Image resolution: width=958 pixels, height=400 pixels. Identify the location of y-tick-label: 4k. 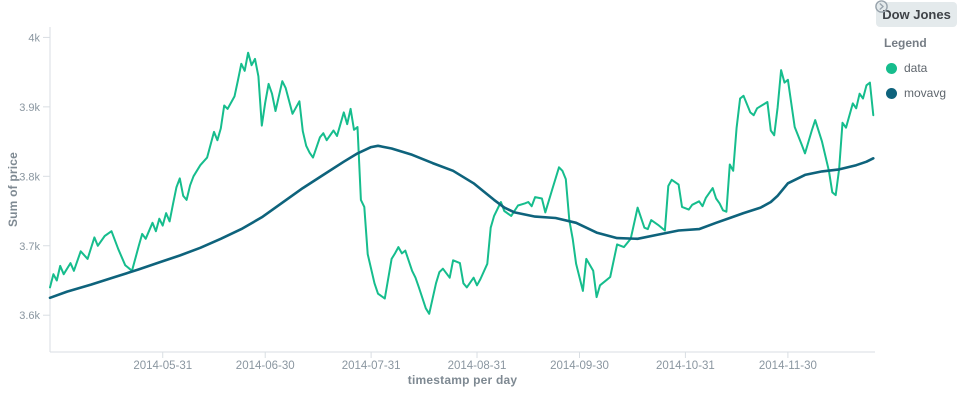
(34, 38).